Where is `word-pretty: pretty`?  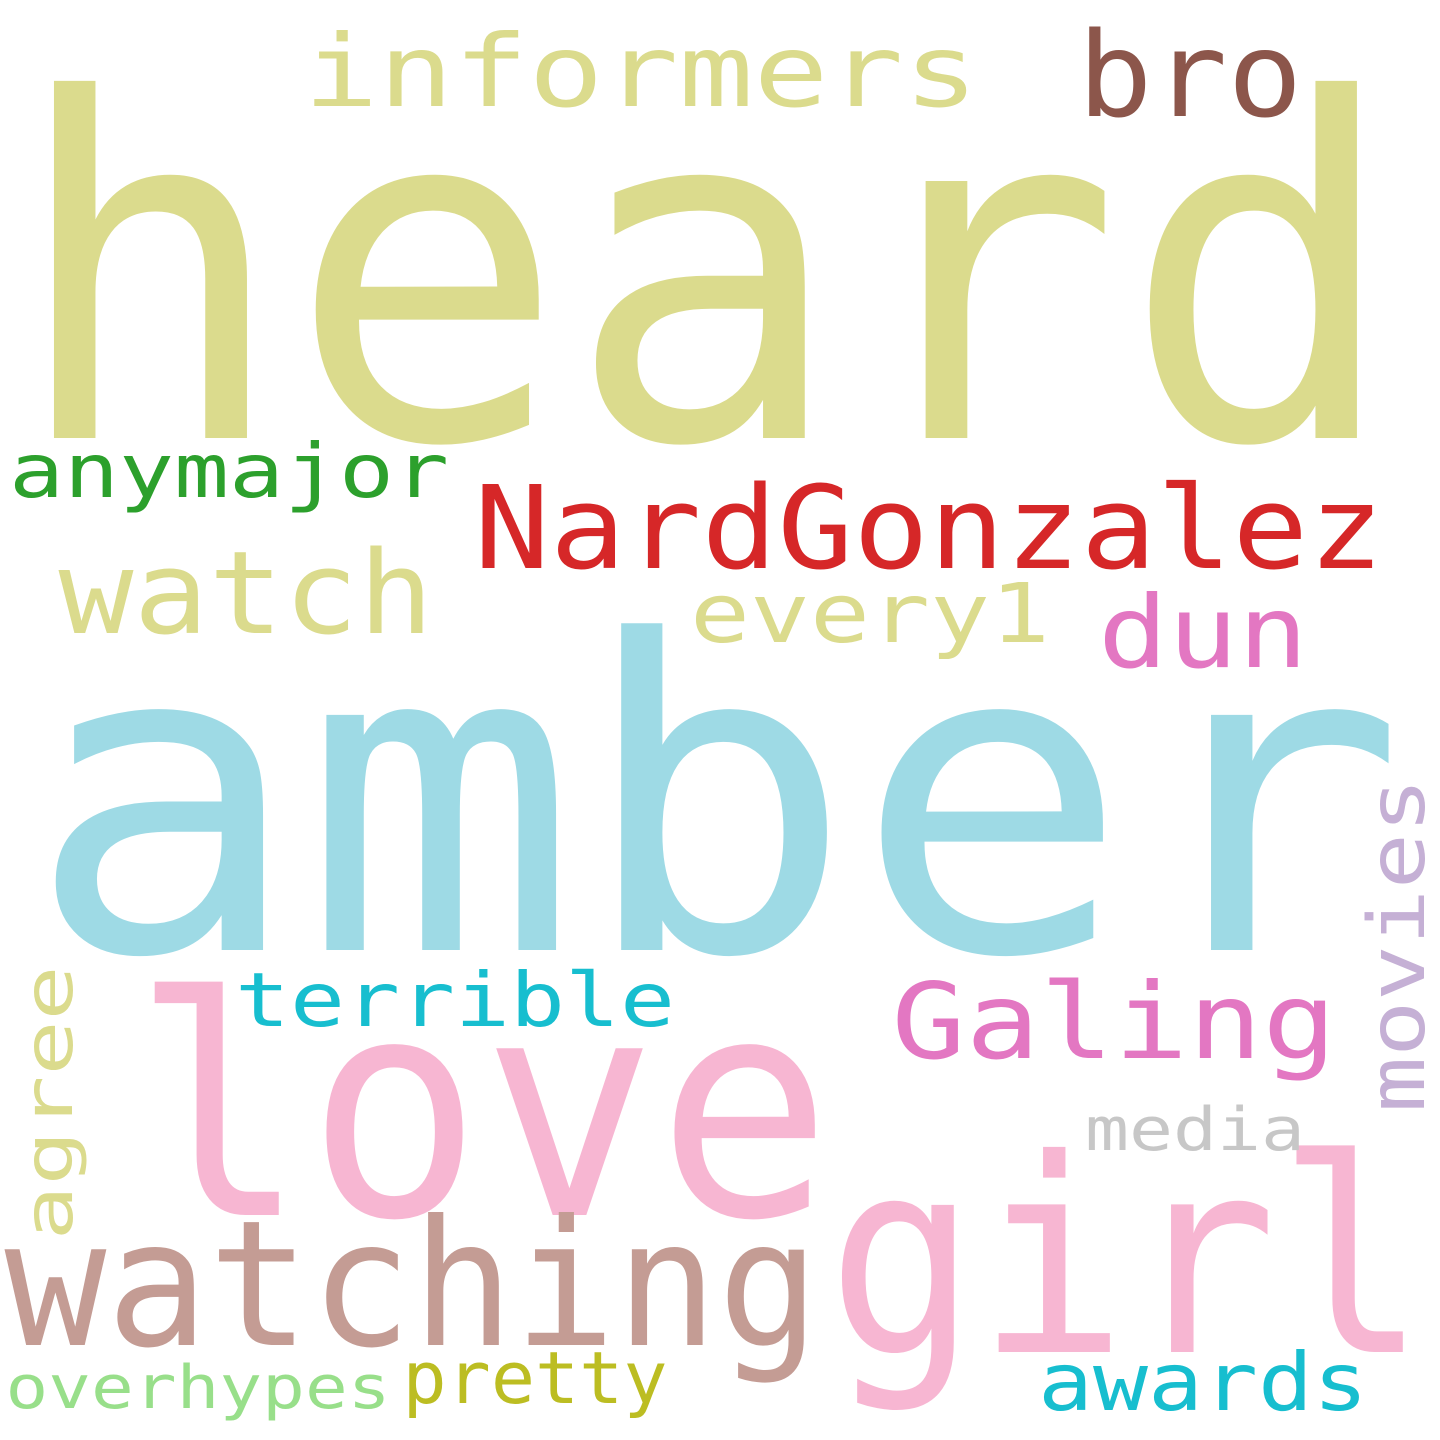 word-pretty: pretty is located at coordinates (535, 1378).